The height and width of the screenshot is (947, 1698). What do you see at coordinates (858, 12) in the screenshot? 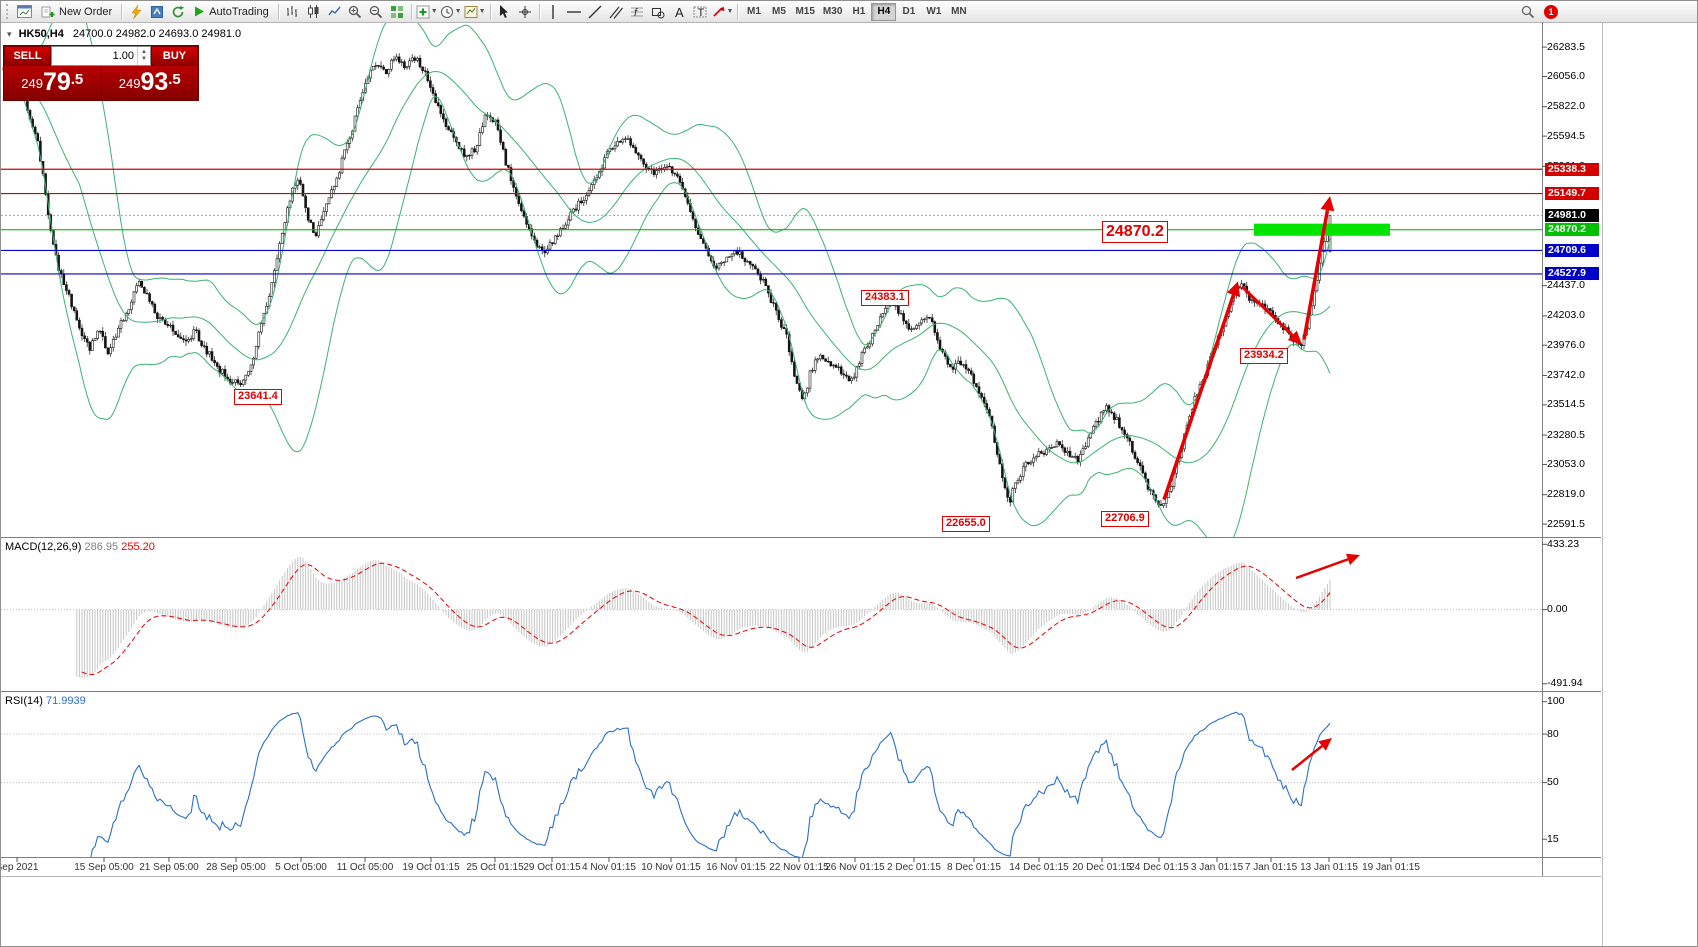
I see `timeframe-h1-button: H1` at bounding box center [858, 12].